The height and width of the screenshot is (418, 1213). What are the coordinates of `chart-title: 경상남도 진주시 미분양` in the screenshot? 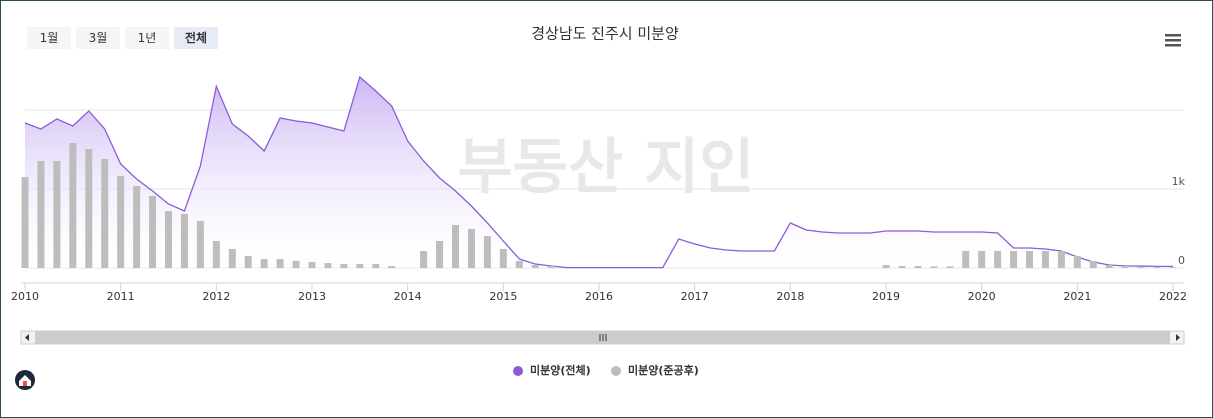 It's located at (605, 34).